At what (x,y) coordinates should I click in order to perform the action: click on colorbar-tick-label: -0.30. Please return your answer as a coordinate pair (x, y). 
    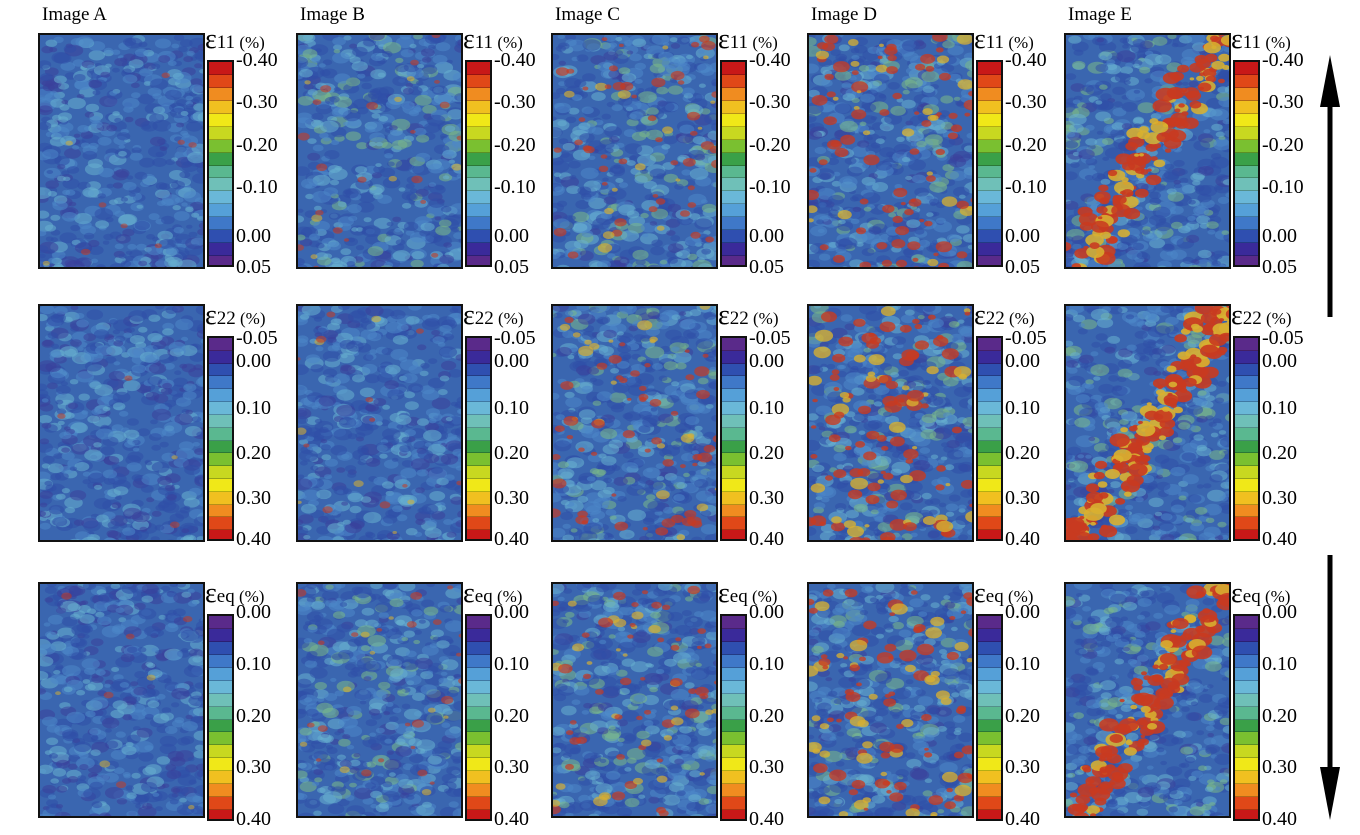
    Looking at the image, I should click on (770, 102).